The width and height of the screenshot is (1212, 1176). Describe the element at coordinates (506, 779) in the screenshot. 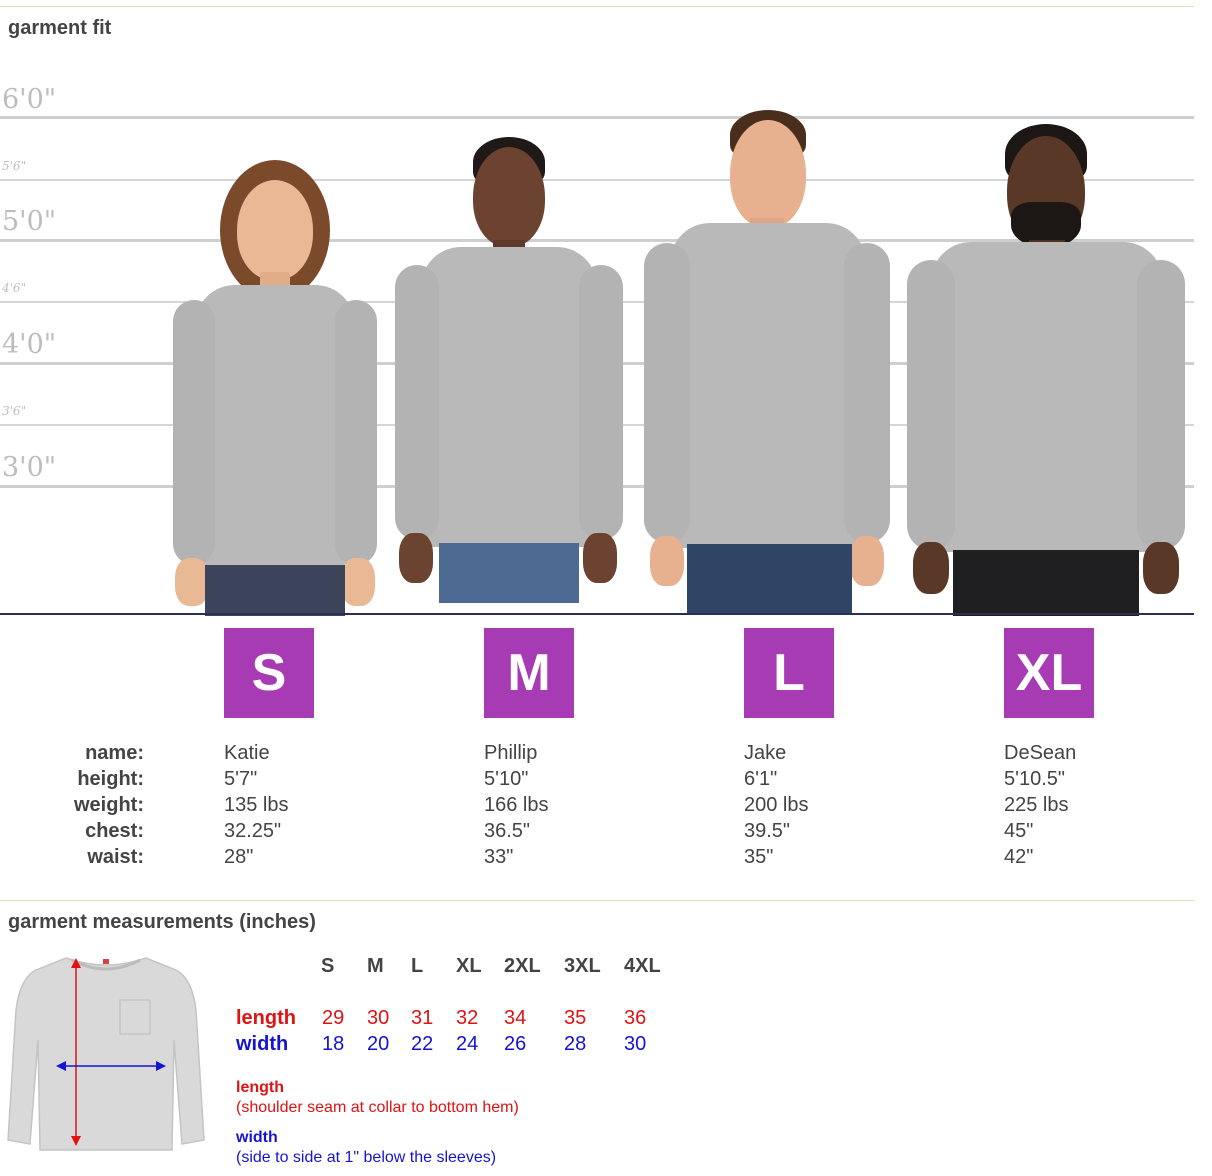

I see `model-height: 5'10"` at that location.